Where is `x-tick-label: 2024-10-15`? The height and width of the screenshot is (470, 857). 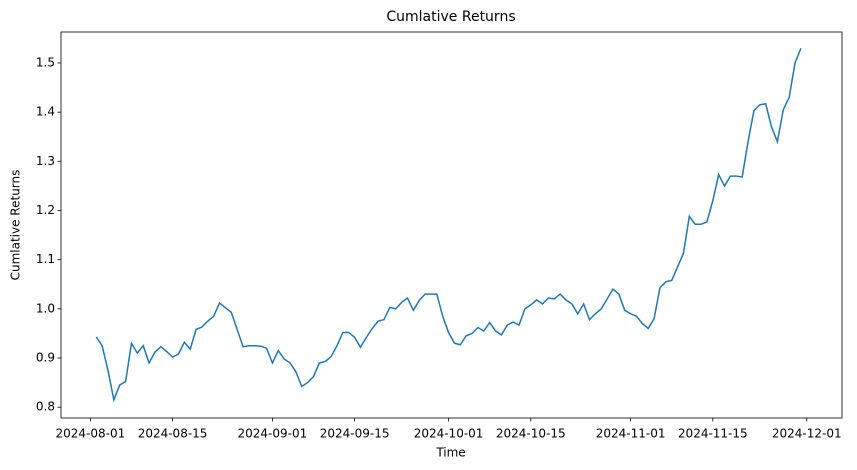 x-tick-label: 2024-10-15 is located at coordinates (531, 434).